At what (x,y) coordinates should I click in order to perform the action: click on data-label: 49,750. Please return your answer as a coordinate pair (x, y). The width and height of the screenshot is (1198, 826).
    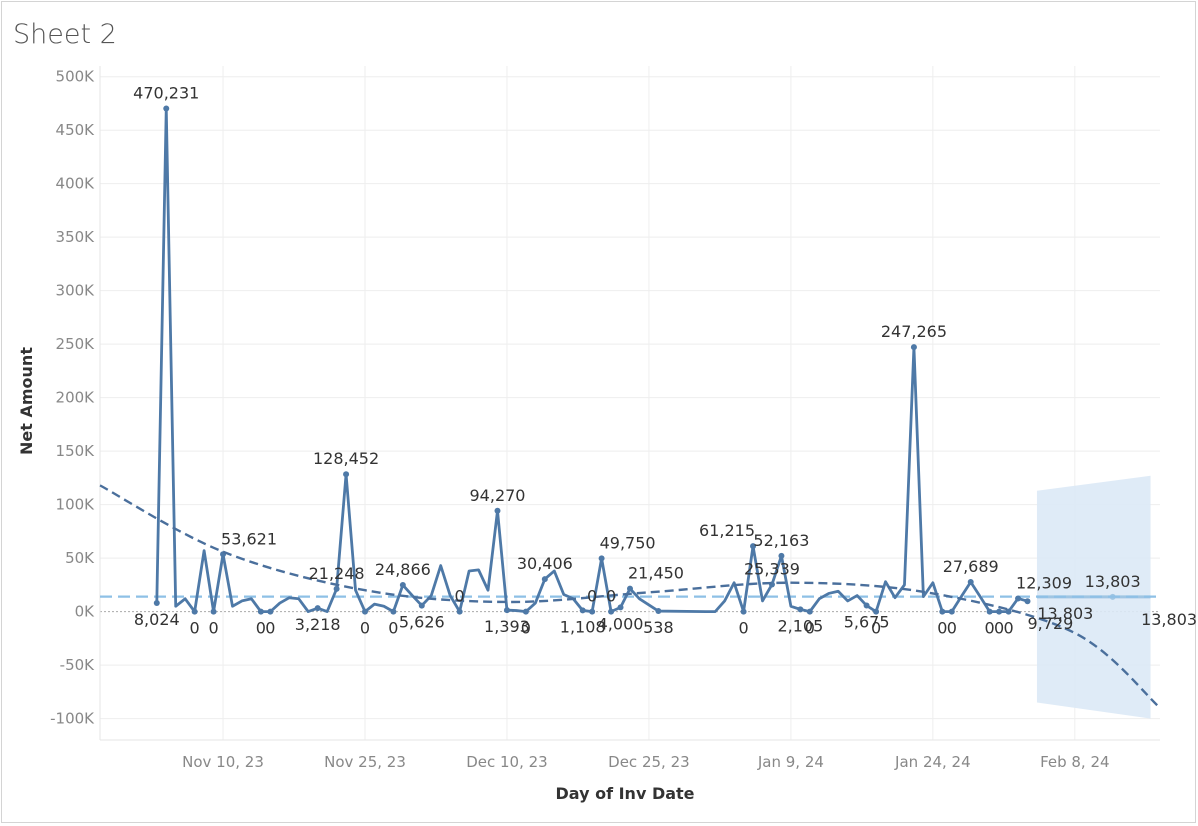
    Looking at the image, I should click on (628, 542).